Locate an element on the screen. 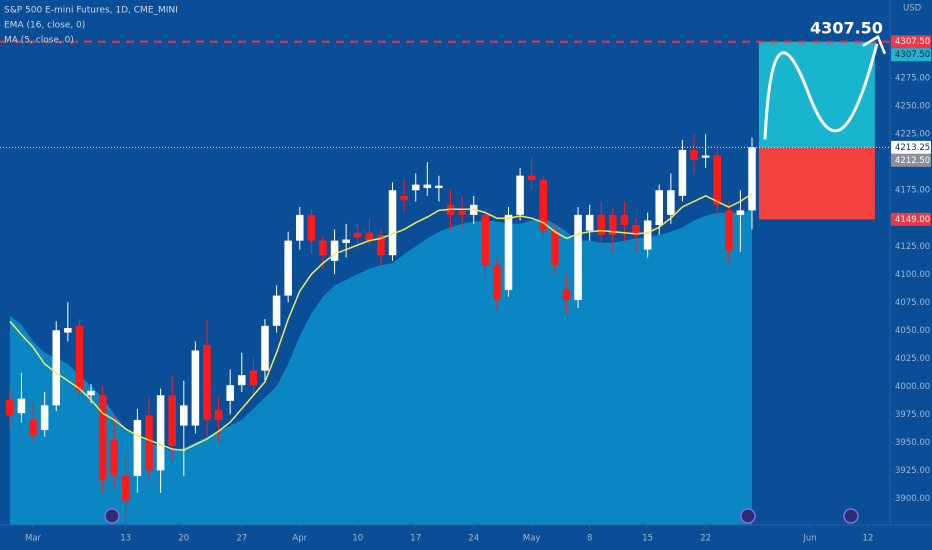 Image resolution: width=932 pixels, height=550 pixels. y-tick-label: 4250.00 is located at coordinates (912, 107).